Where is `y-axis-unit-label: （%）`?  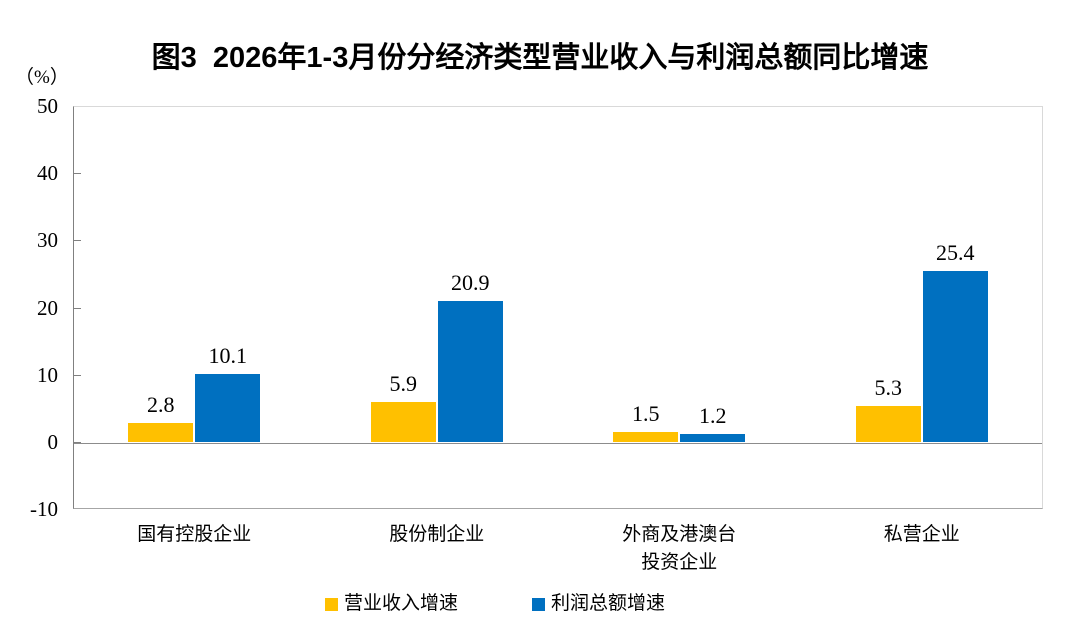 y-axis-unit-label: （%） is located at coordinates (42, 77).